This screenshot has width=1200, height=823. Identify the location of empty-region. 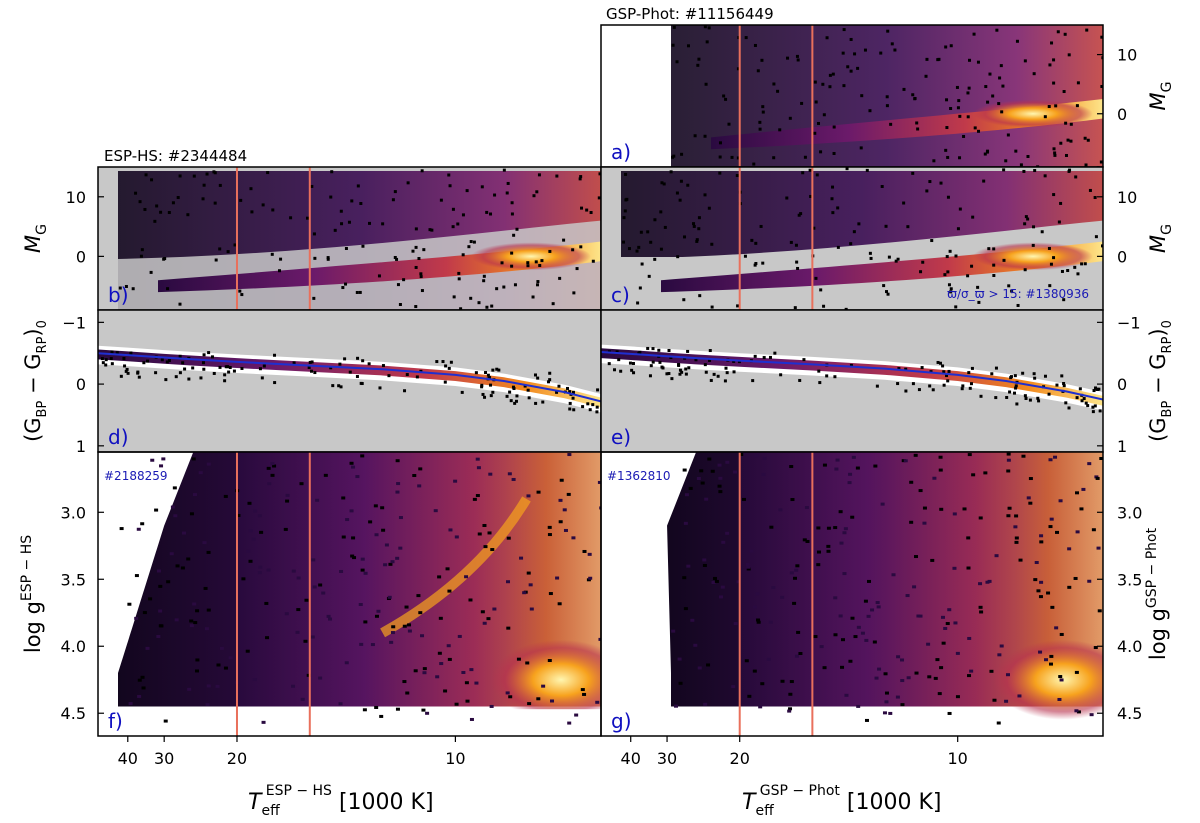
(418, 722).